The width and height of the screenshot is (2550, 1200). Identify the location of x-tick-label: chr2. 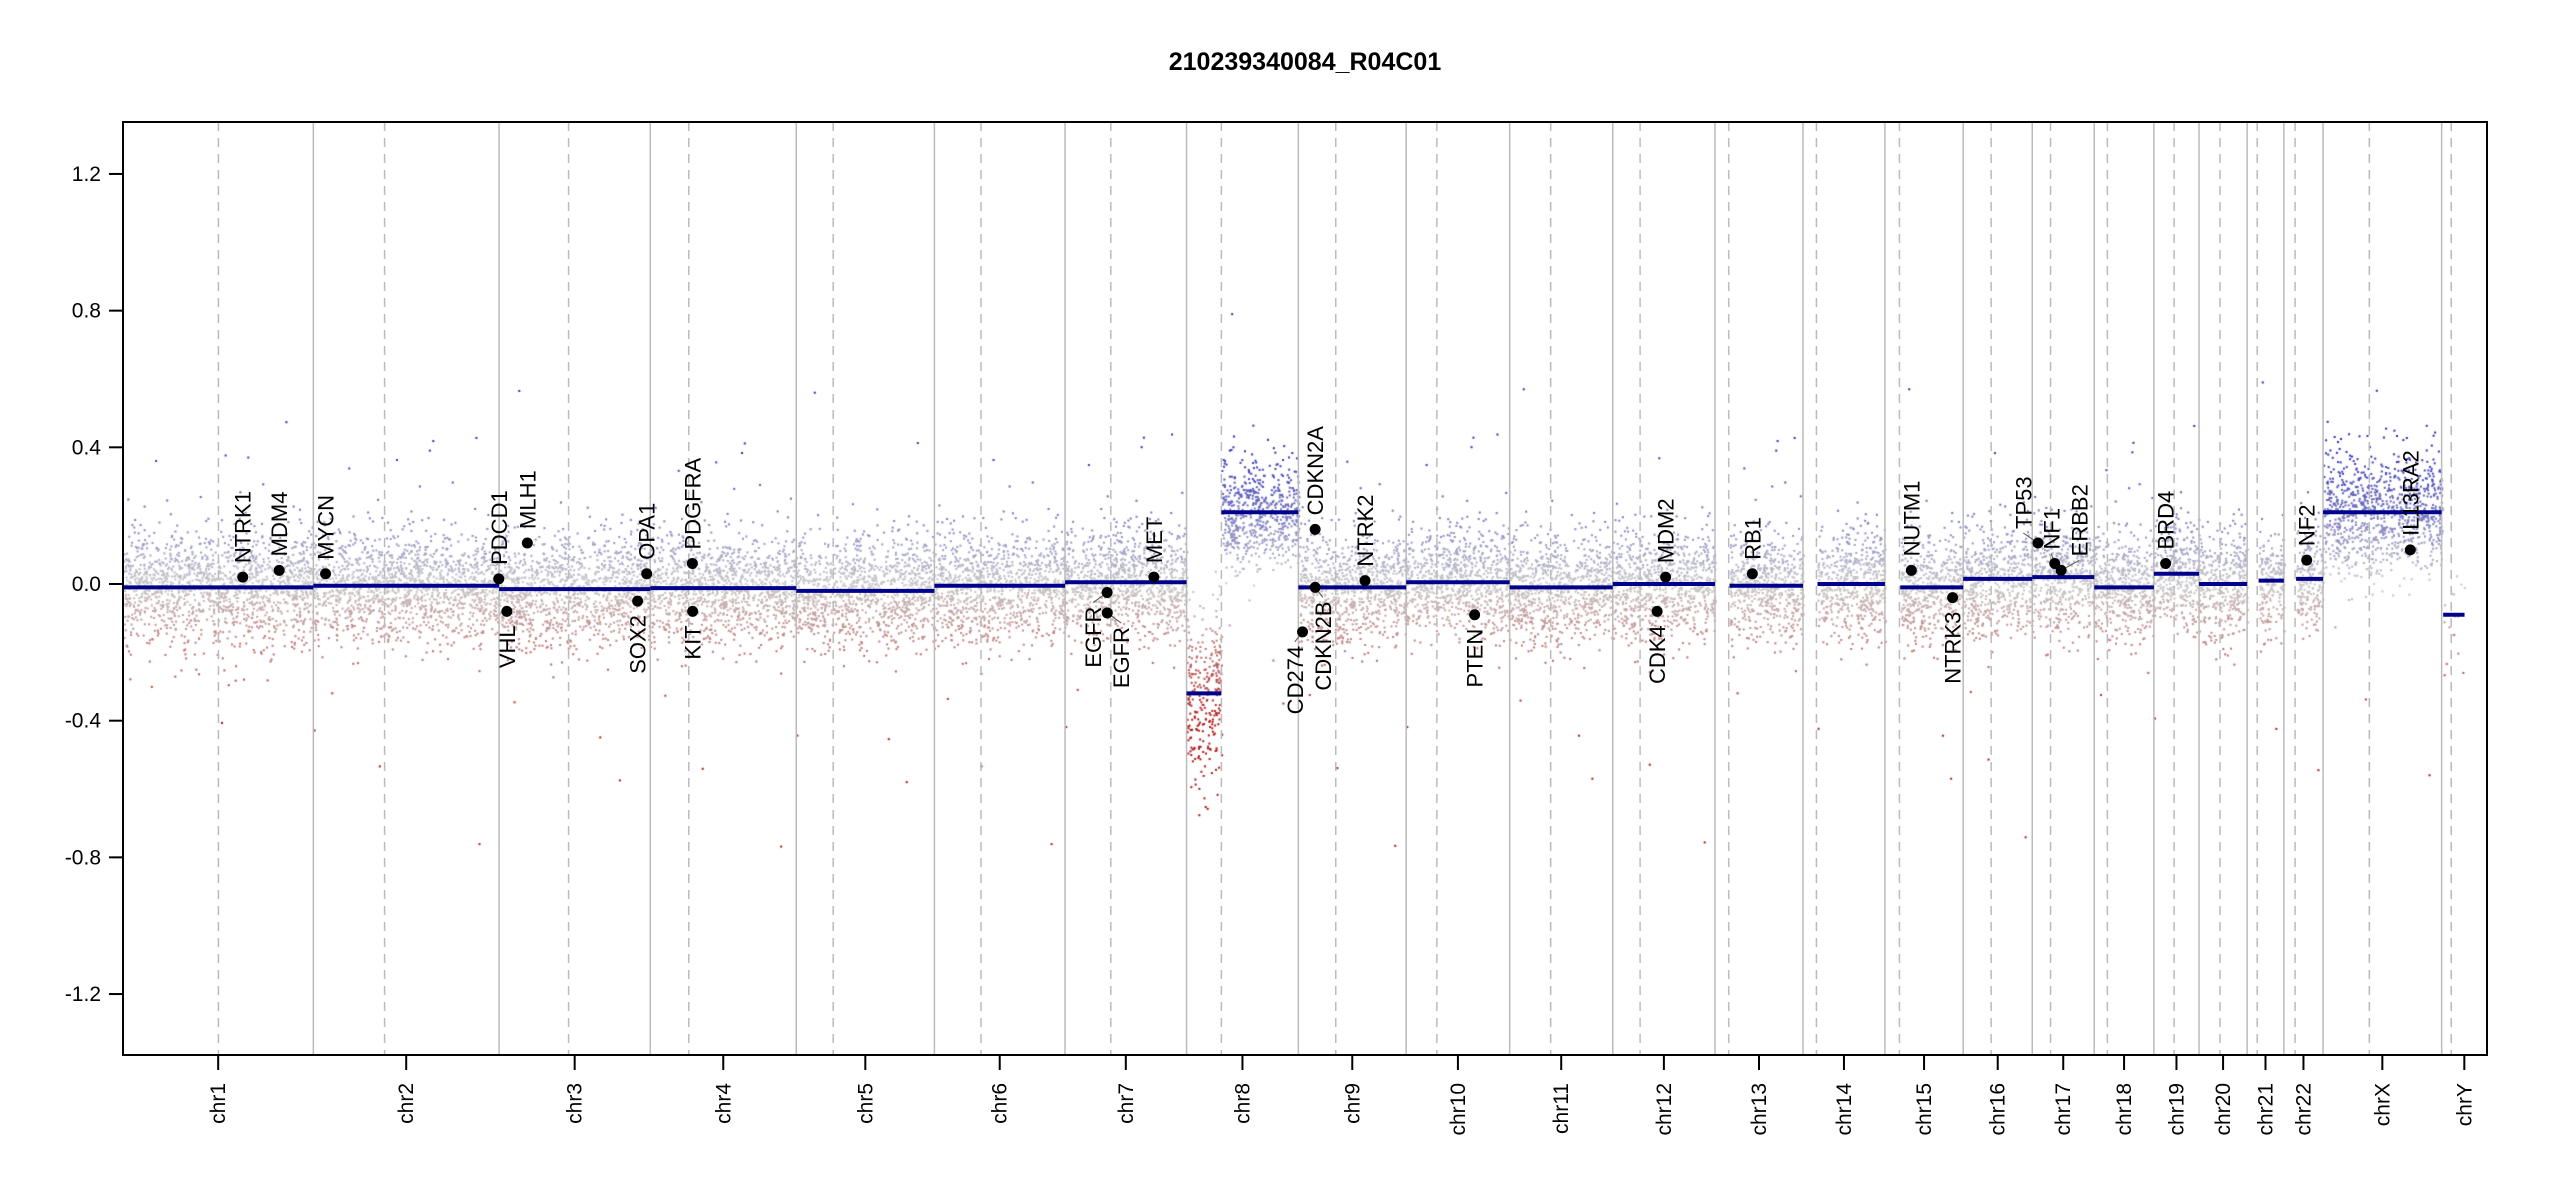
(406, 1103).